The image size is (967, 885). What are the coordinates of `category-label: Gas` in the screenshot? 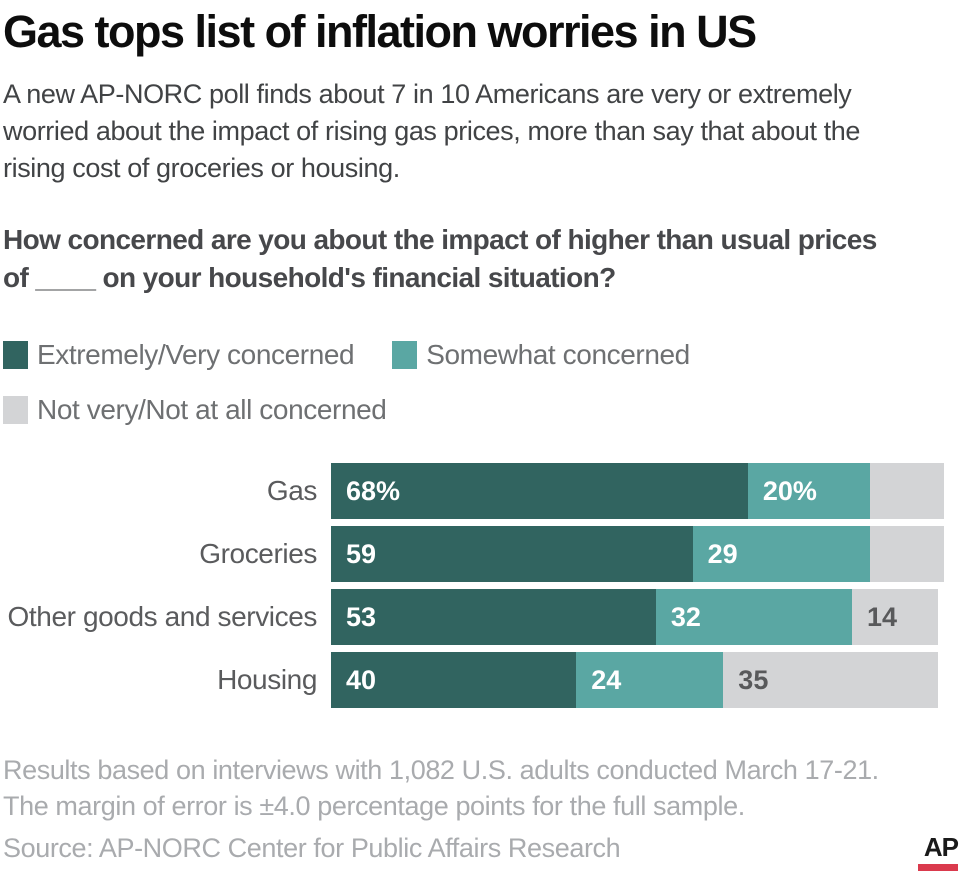 It's located at (292, 490).